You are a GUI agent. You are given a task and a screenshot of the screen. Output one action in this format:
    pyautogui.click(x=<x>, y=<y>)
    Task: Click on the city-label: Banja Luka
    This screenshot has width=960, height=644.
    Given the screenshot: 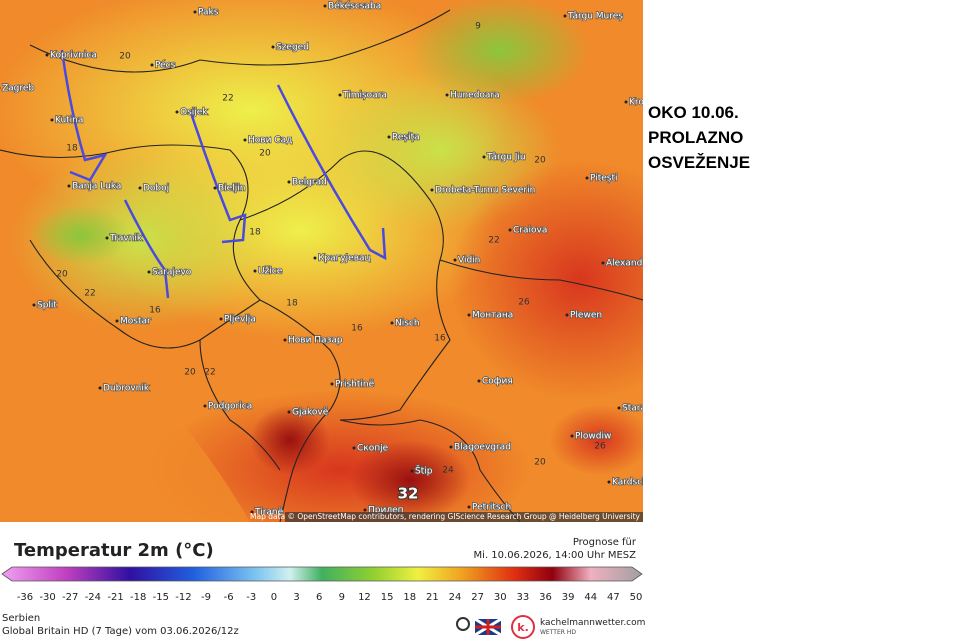 What is the action you would take?
    pyautogui.click(x=96, y=187)
    